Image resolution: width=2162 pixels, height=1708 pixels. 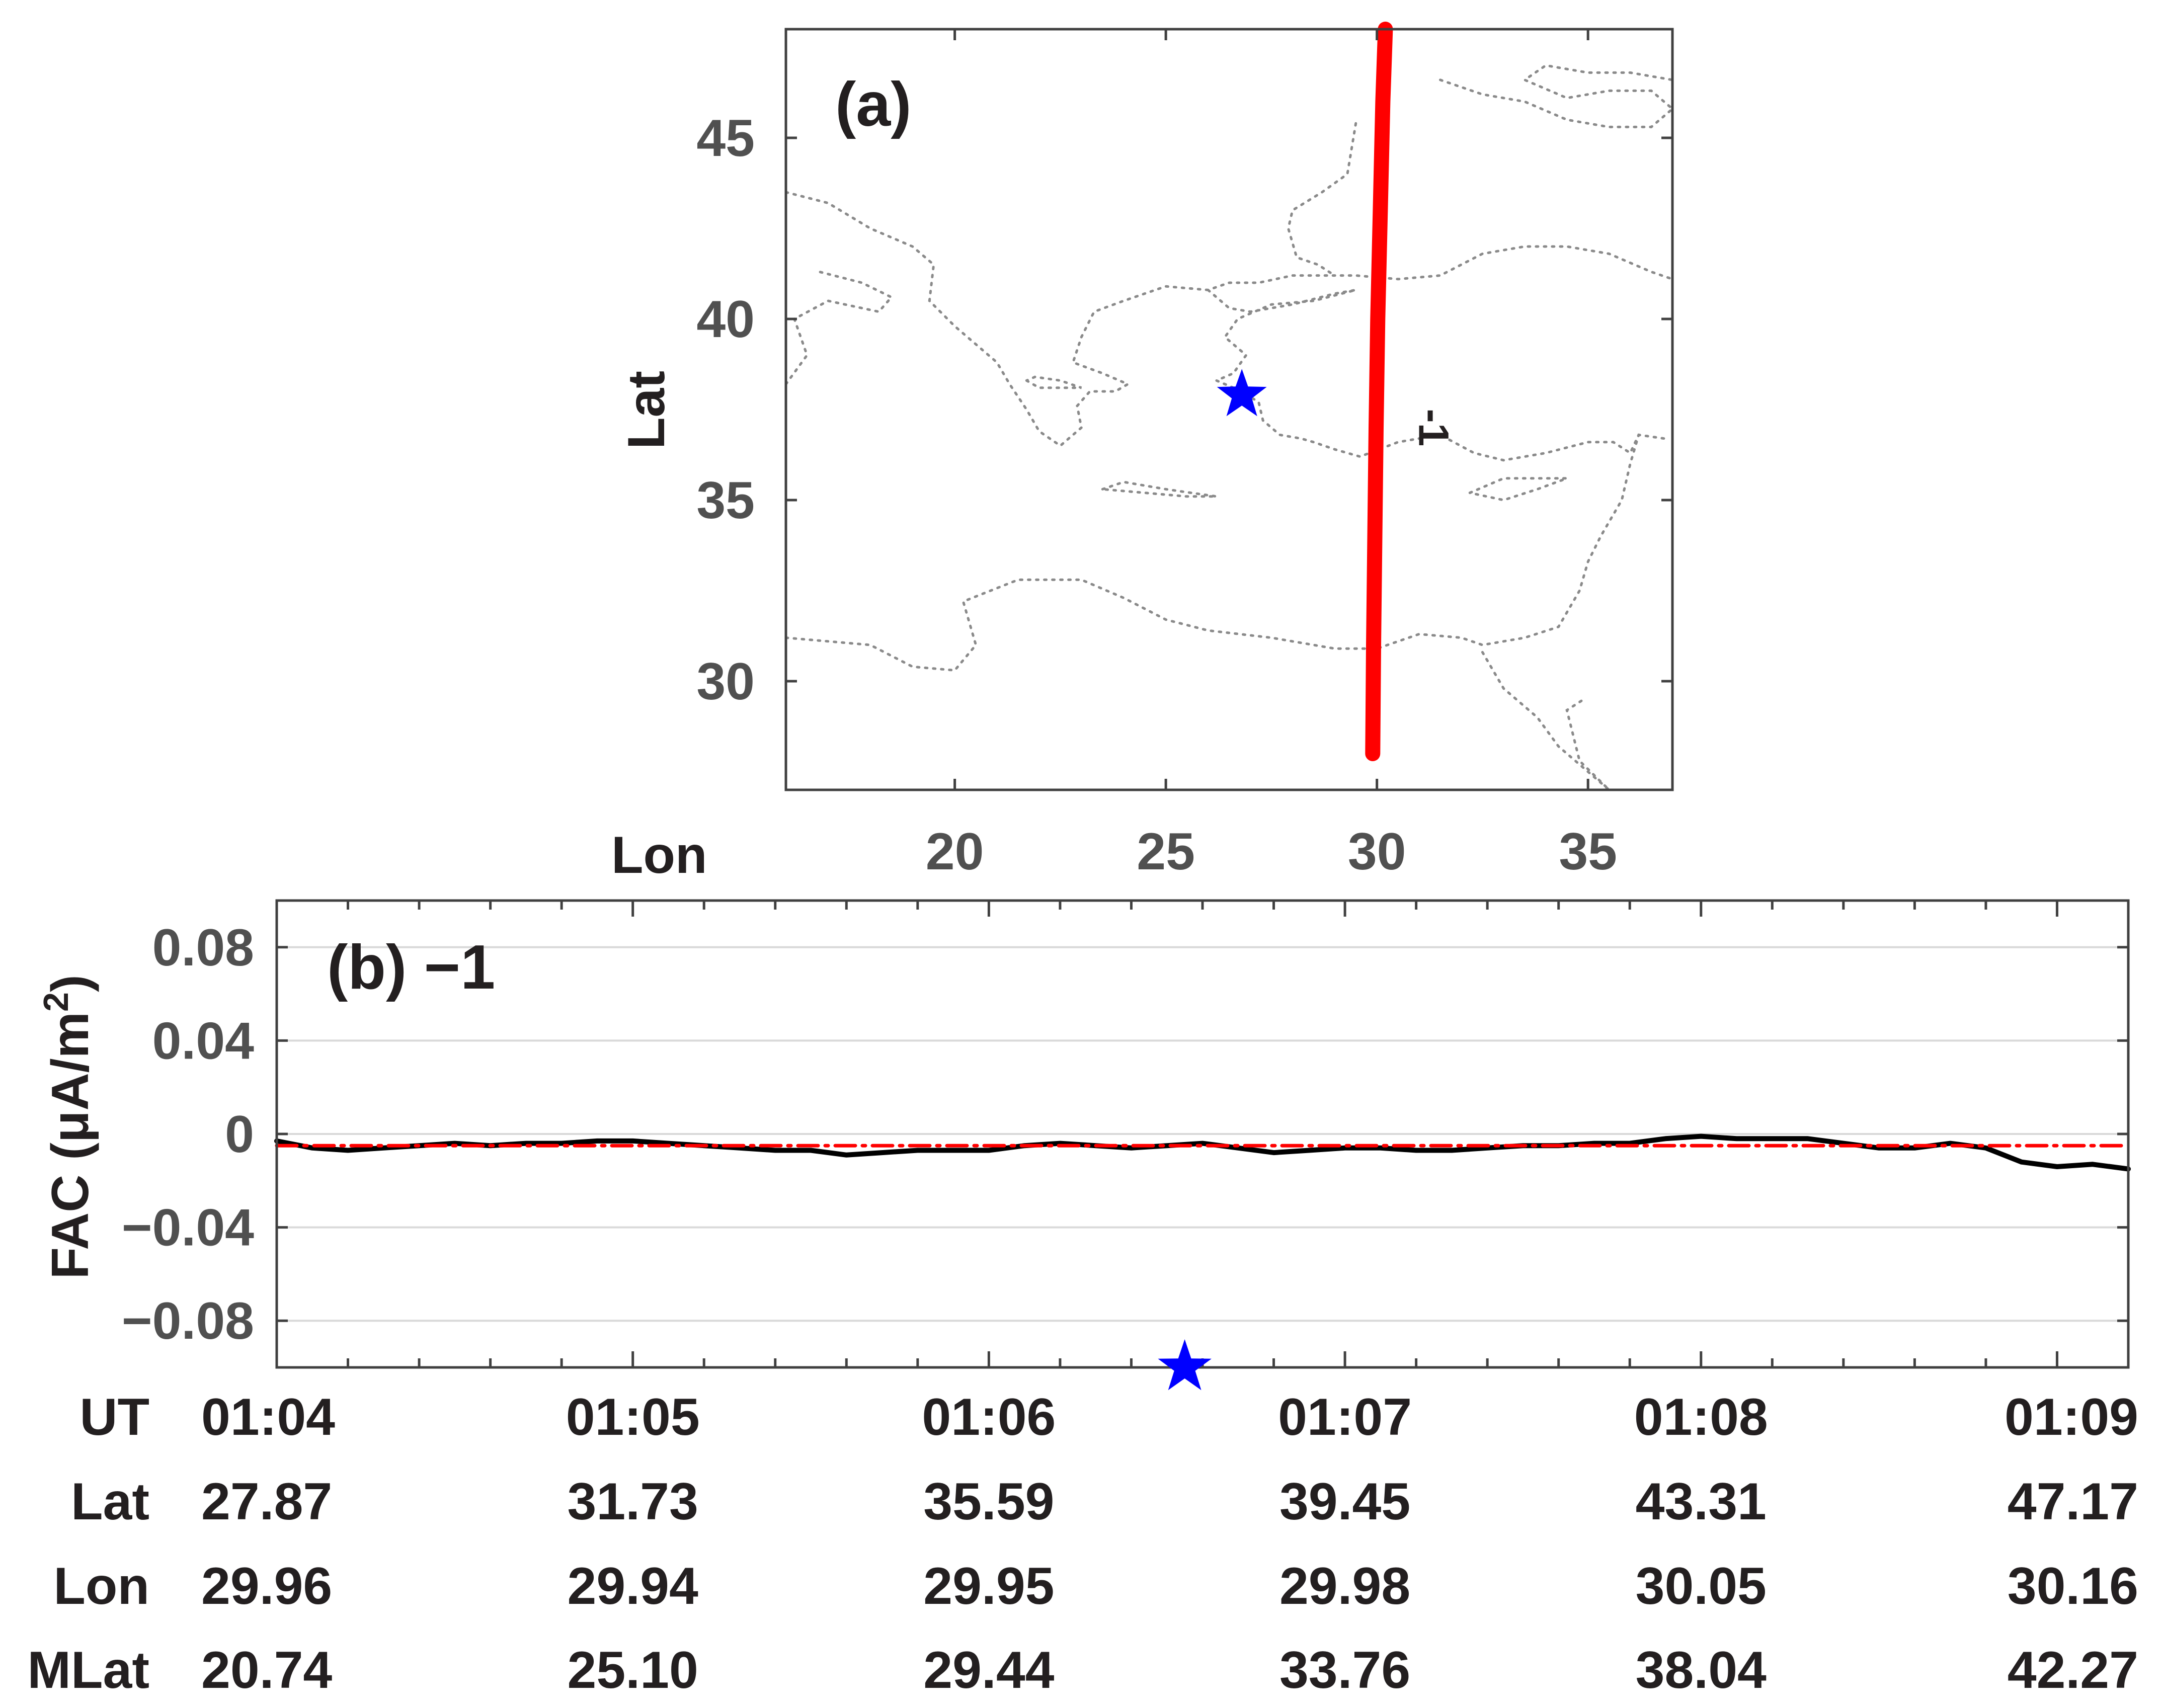 I want to click on y-tick-label: −0.08, so click(x=188, y=1321).